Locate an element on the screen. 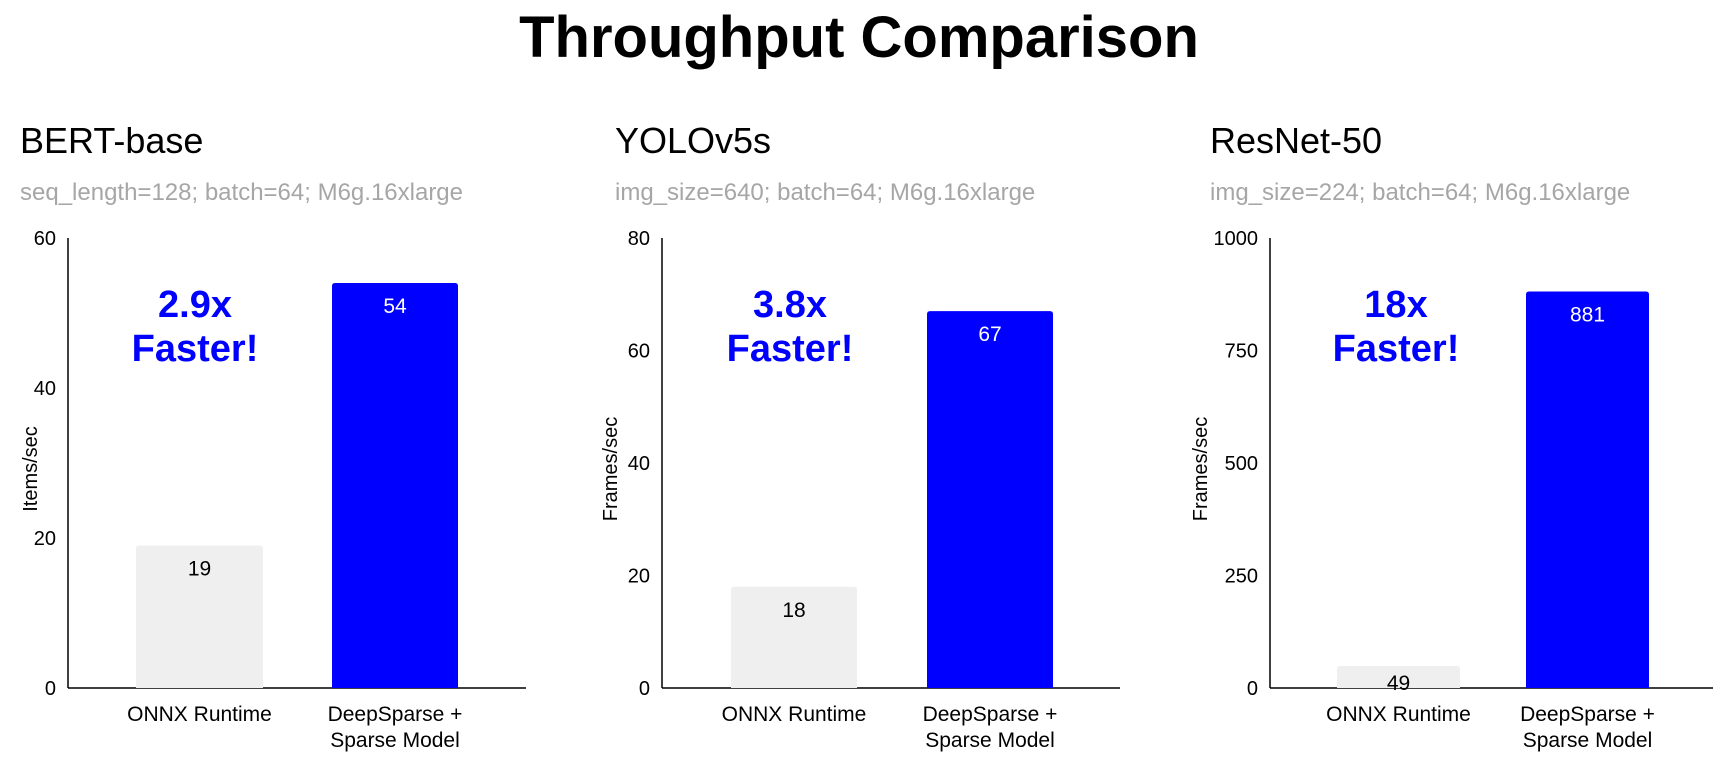 The image size is (1718, 774). bar-value-label: 18 is located at coordinates (793, 610).